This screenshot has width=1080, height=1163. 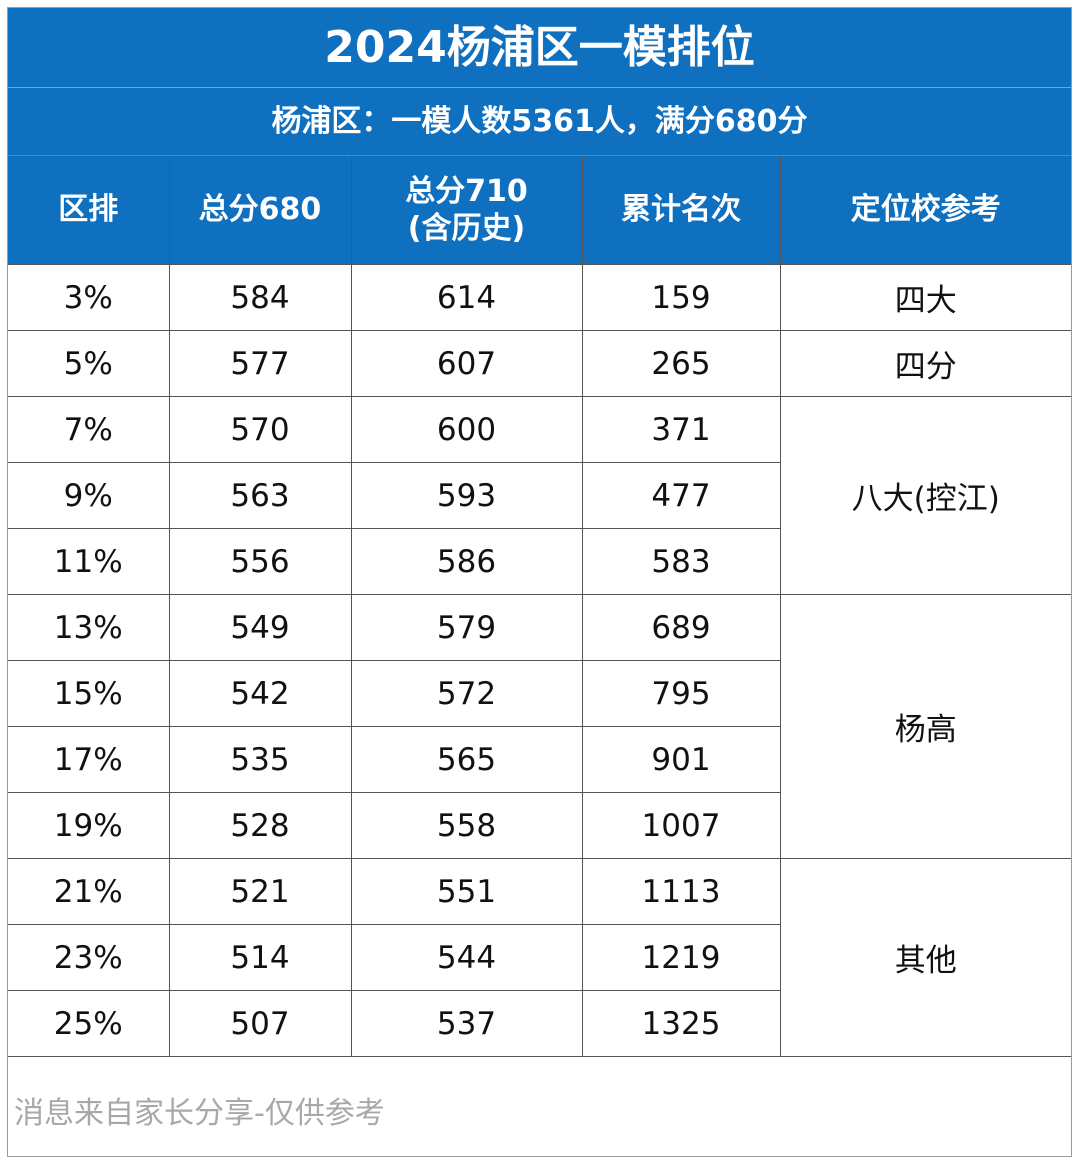 I want to click on cell-cumulative-rank: 583, so click(x=681, y=561).